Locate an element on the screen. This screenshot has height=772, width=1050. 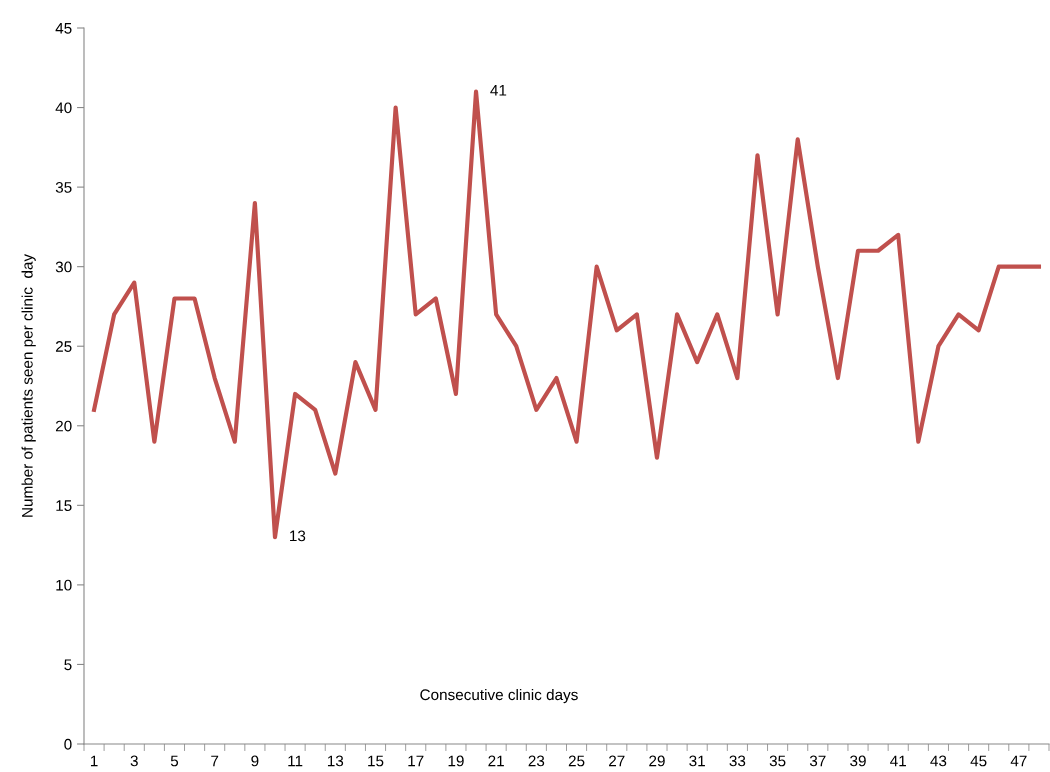
y-tick-label: 45 is located at coordinates (63, 28).